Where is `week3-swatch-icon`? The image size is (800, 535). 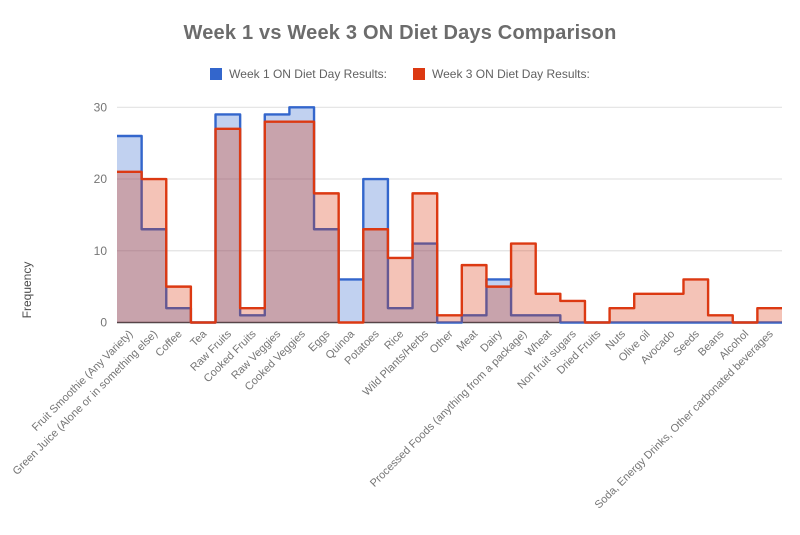 week3-swatch-icon is located at coordinates (419, 74).